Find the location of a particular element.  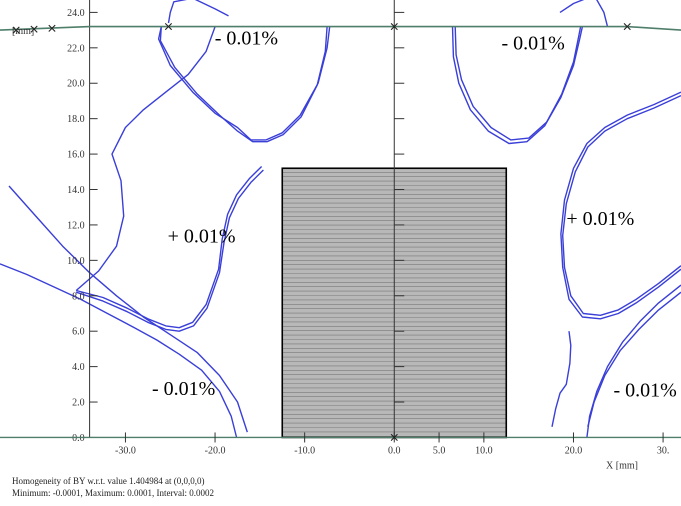

y-tick-label: 0.0 is located at coordinates (78, 438).